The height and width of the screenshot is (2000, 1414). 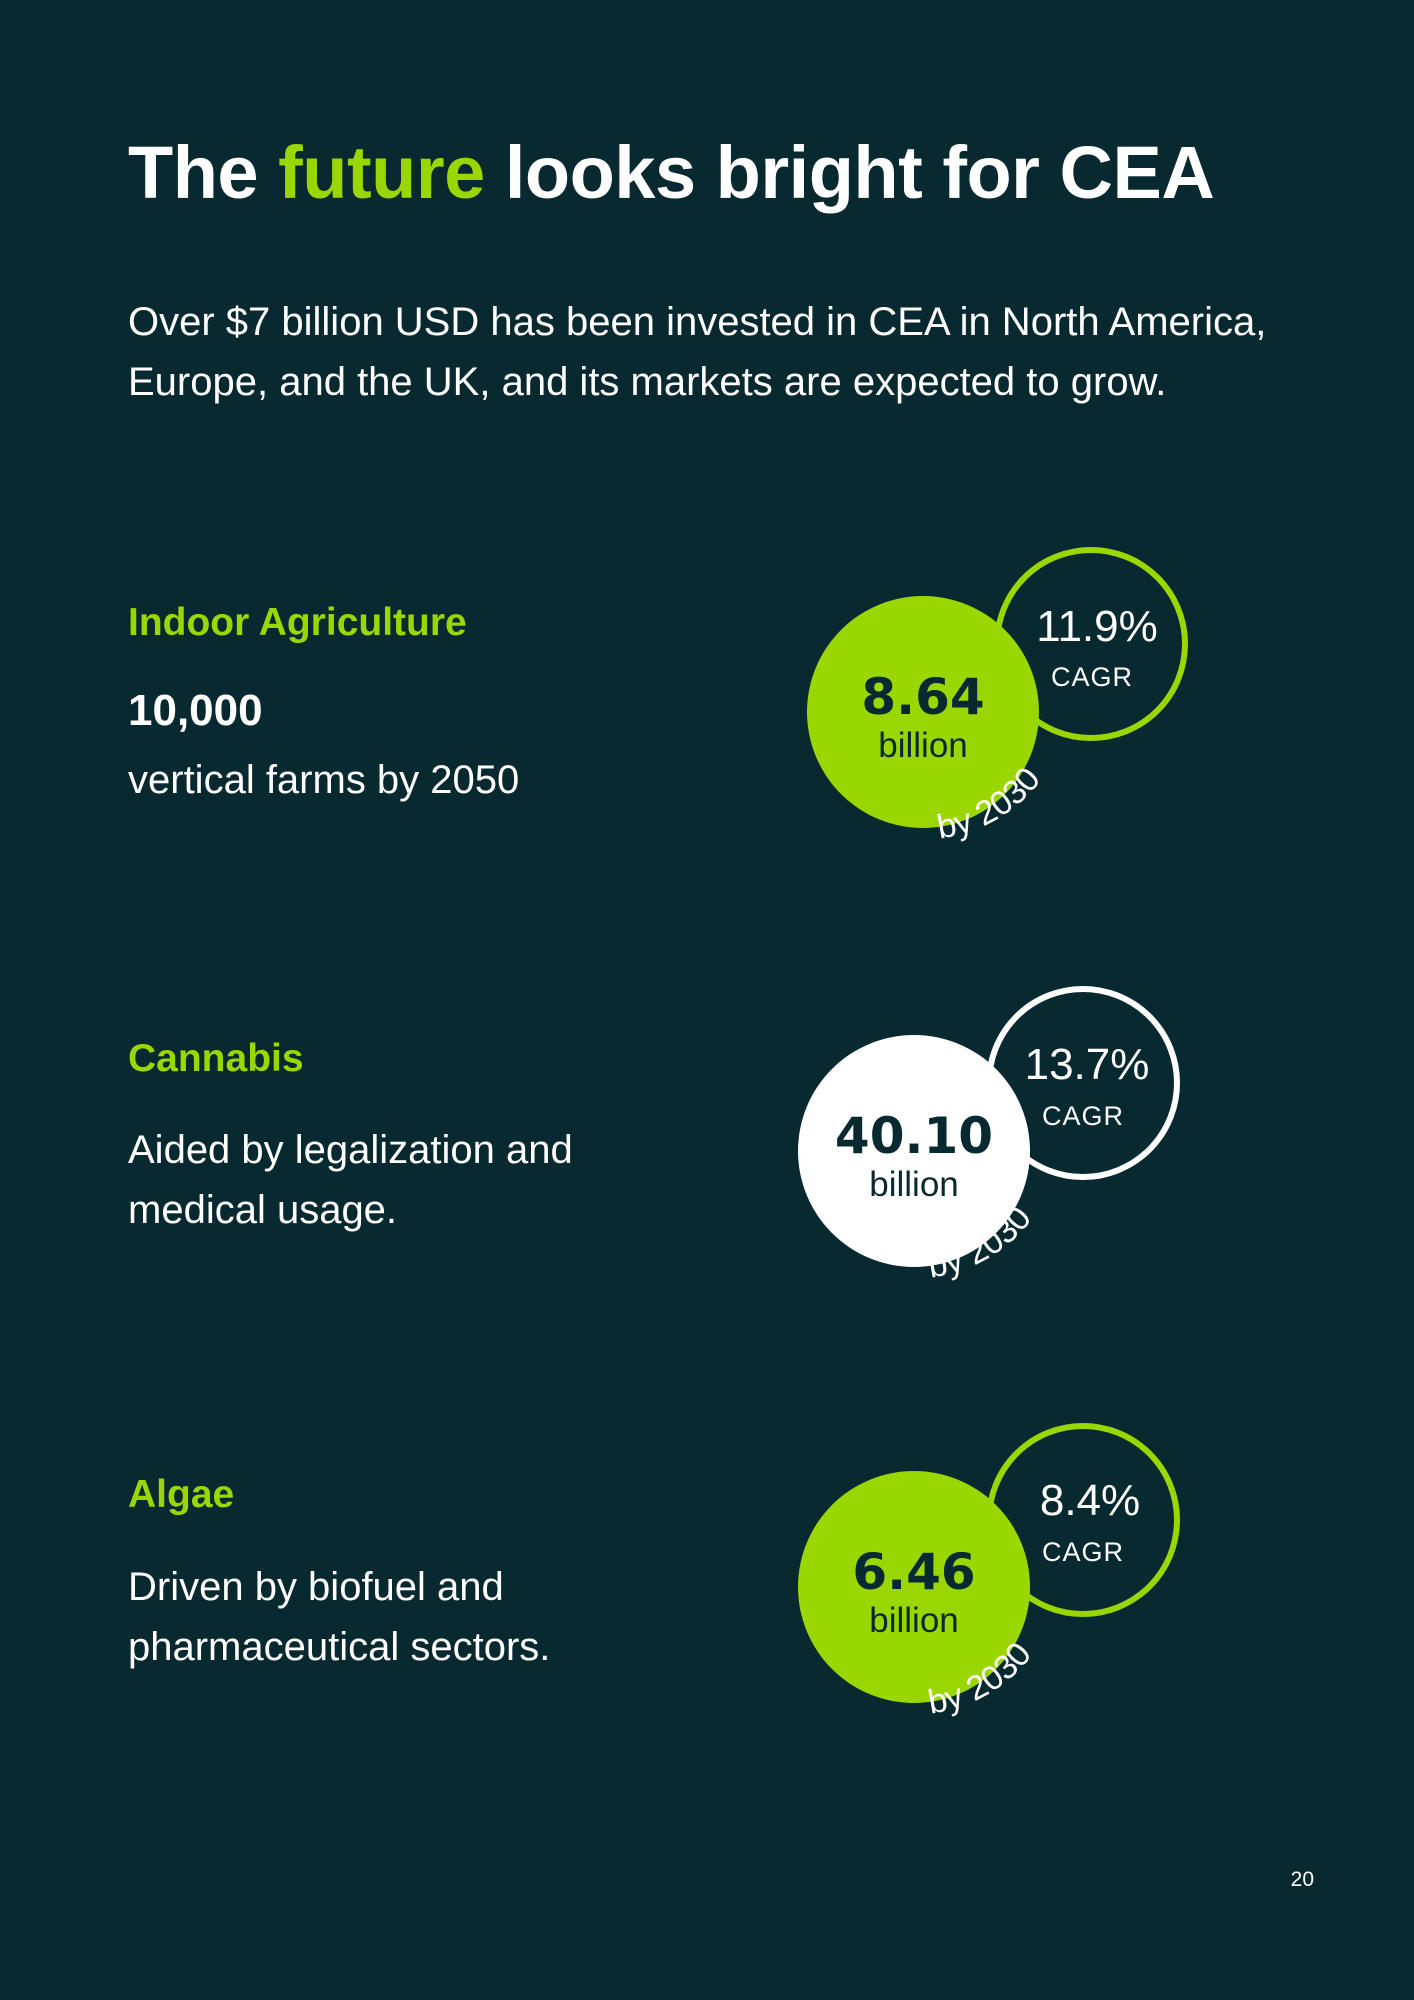 What do you see at coordinates (1090, 1500) in the screenshot?
I see `cagr-value: 8.4%` at bounding box center [1090, 1500].